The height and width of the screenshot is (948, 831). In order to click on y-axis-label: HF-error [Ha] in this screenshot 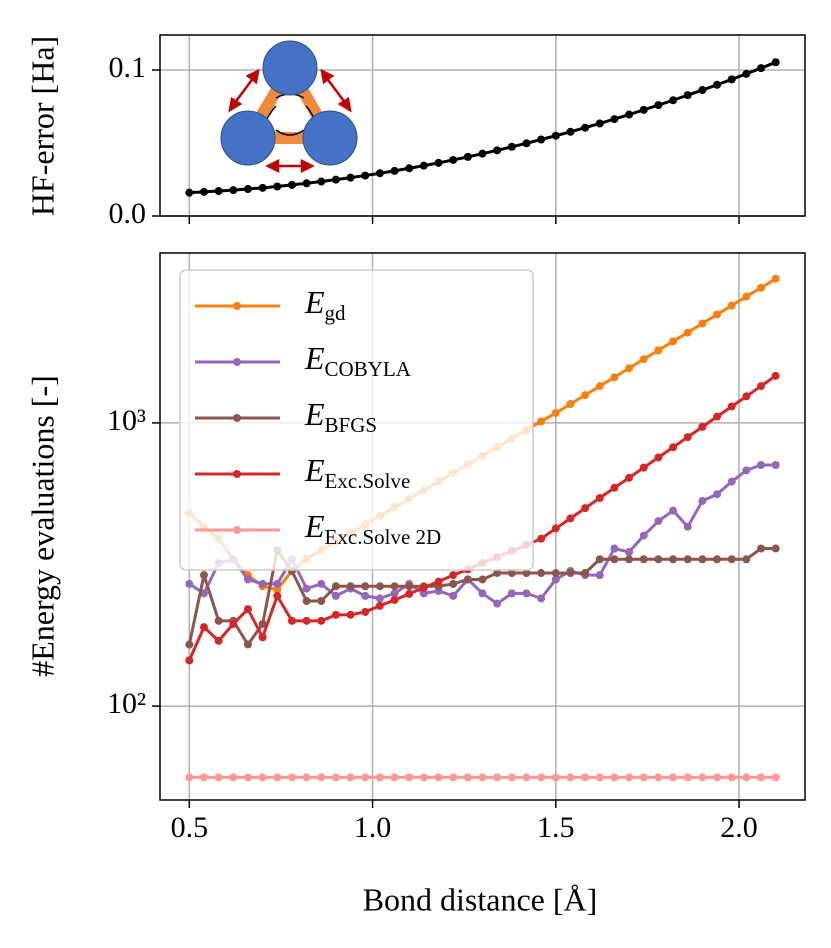, I will do `click(42, 126)`.